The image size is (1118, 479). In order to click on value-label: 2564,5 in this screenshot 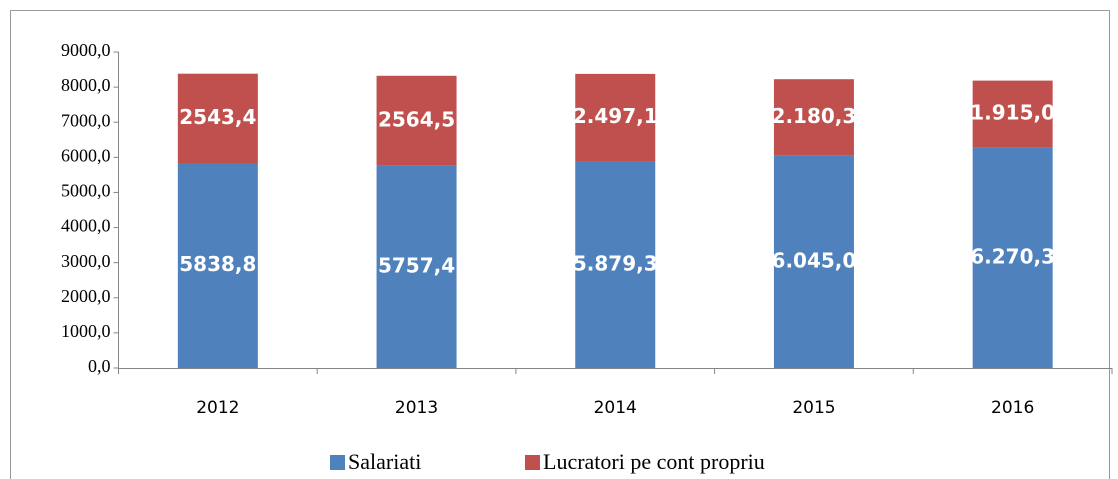, I will do `click(416, 119)`.